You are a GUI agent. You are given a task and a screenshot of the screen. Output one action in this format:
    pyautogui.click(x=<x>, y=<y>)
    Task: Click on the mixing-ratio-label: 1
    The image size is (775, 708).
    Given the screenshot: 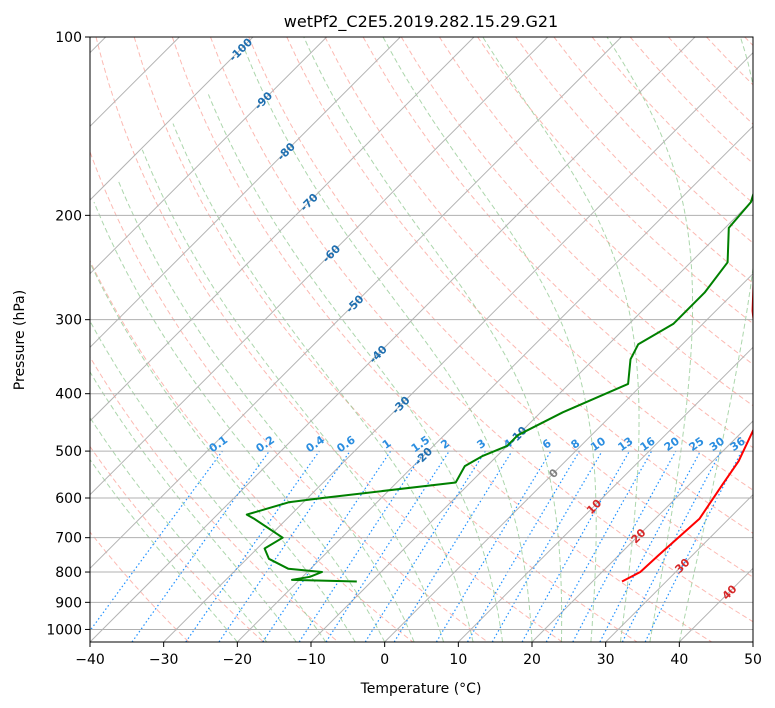 What is the action you would take?
    pyautogui.click(x=387, y=444)
    